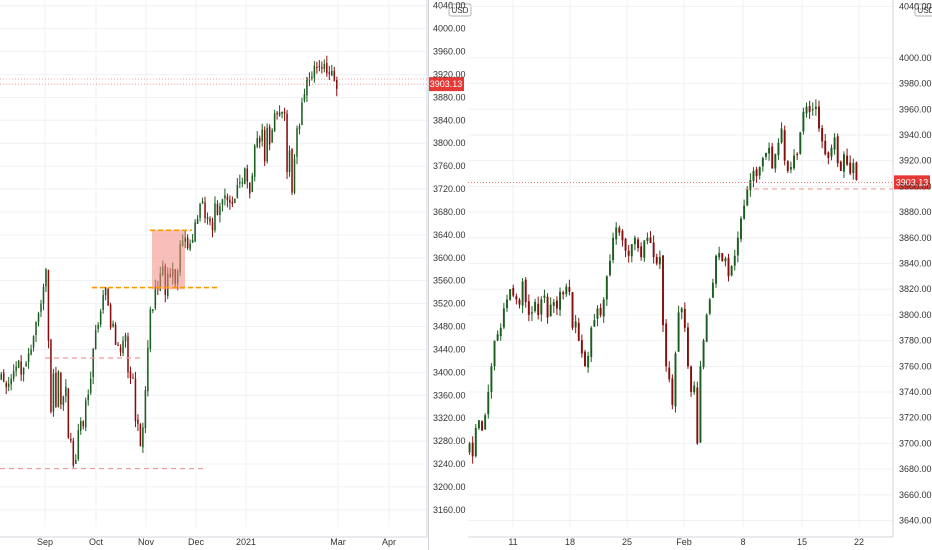  I want to click on x-tick-label: 11, so click(512, 542).